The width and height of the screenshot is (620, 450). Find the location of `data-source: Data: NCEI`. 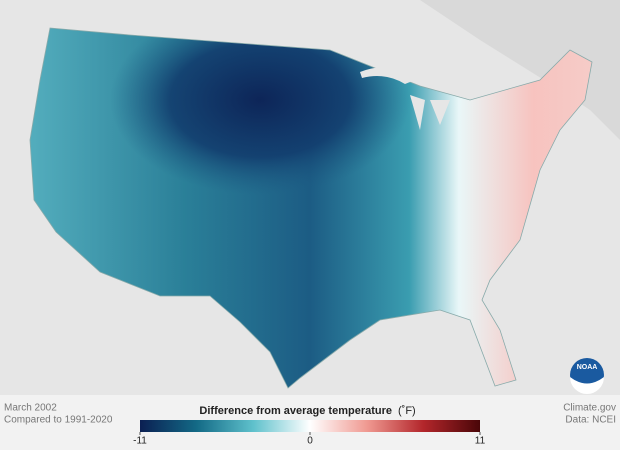

data-source: Data: NCEI is located at coordinates (590, 420).